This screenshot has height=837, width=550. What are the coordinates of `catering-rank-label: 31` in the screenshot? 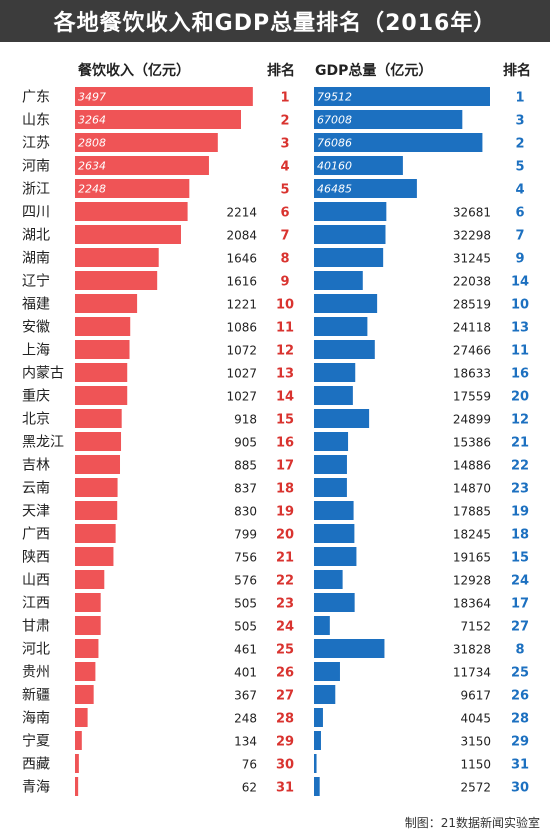 It's located at (285, 788).